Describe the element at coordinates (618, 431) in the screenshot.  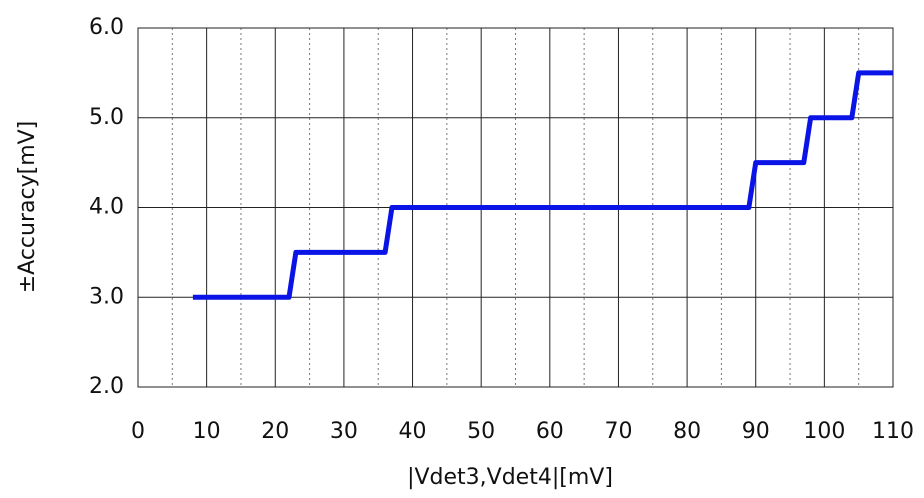
I see `x-tick-label: 70` at that location.